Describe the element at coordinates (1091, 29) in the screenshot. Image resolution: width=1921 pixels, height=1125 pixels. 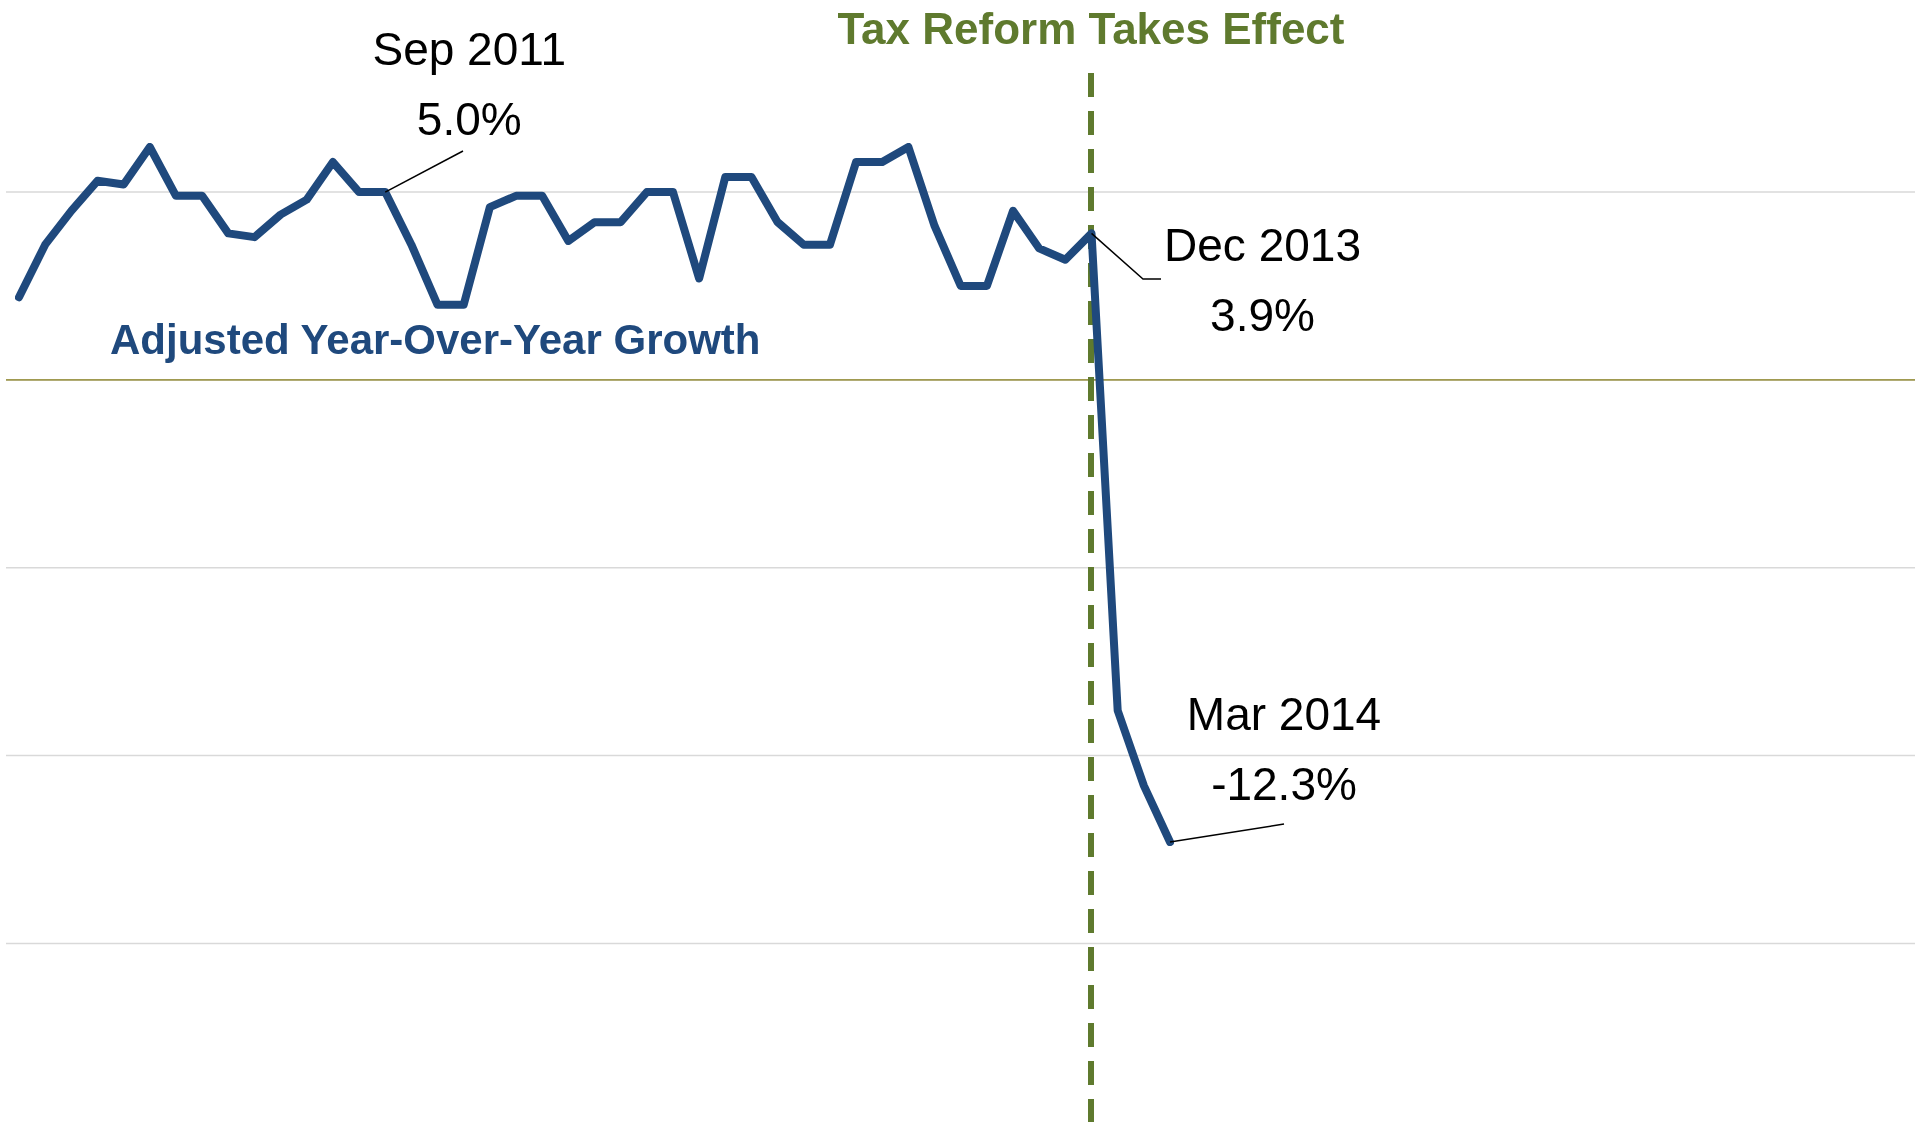
I see `text: Tax Reform Takes Effect` at that location.